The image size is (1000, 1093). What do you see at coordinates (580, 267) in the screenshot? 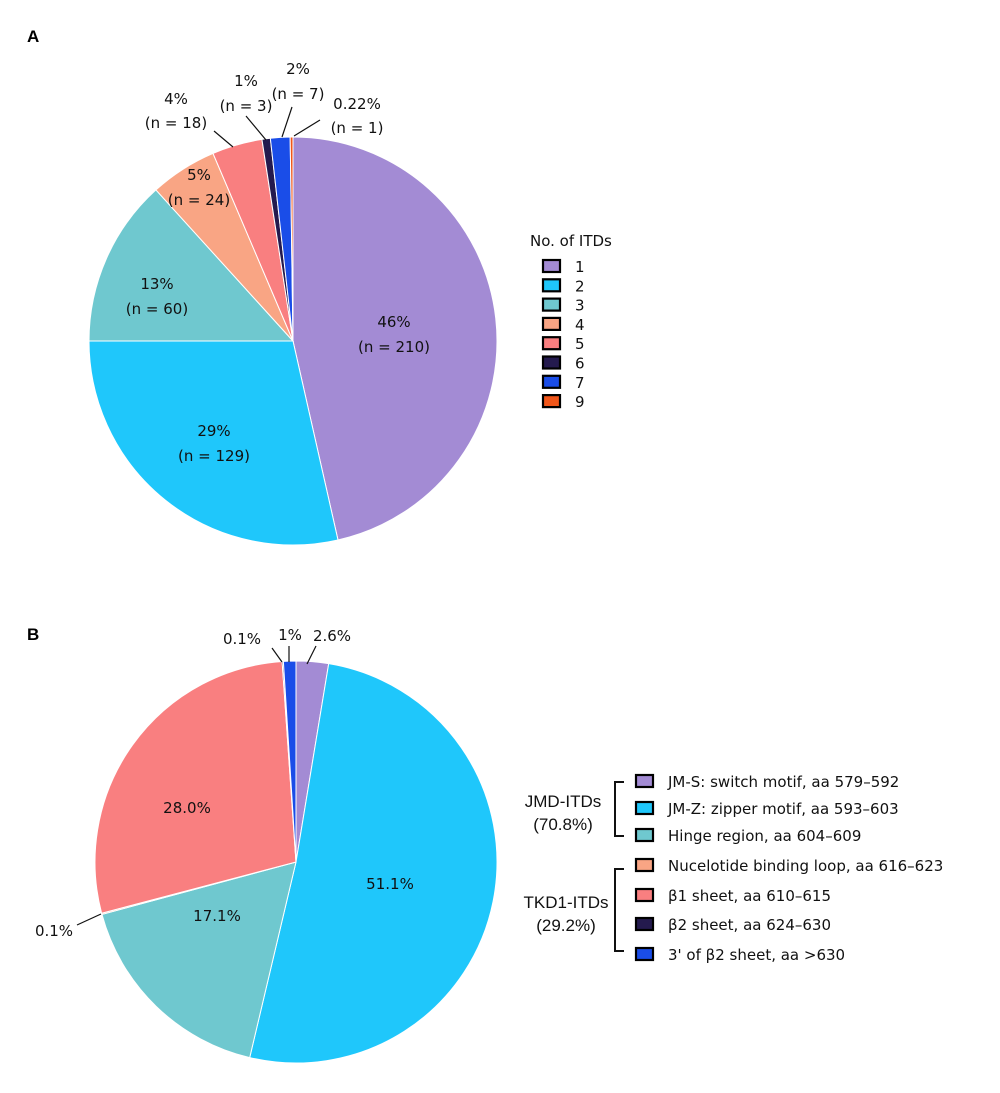
I see `legend-a-label-1: 1` at bounding box center [580, 267].